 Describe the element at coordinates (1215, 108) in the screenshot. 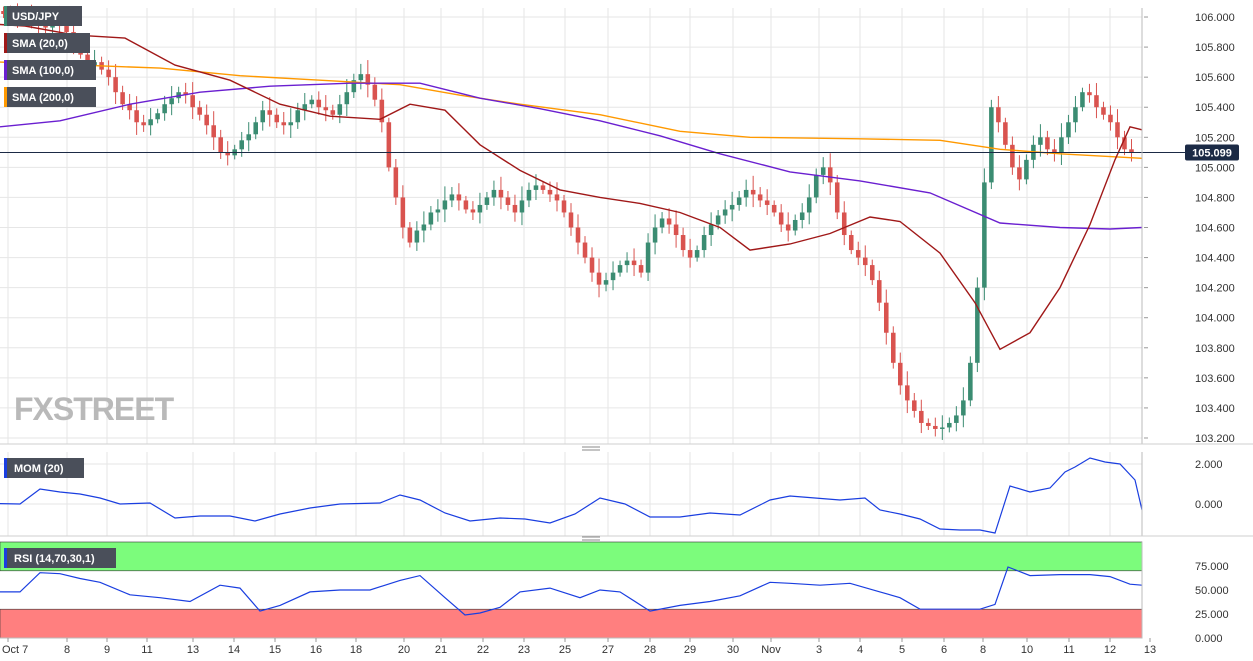

I see `price-tick-label: 105.400` at that location.